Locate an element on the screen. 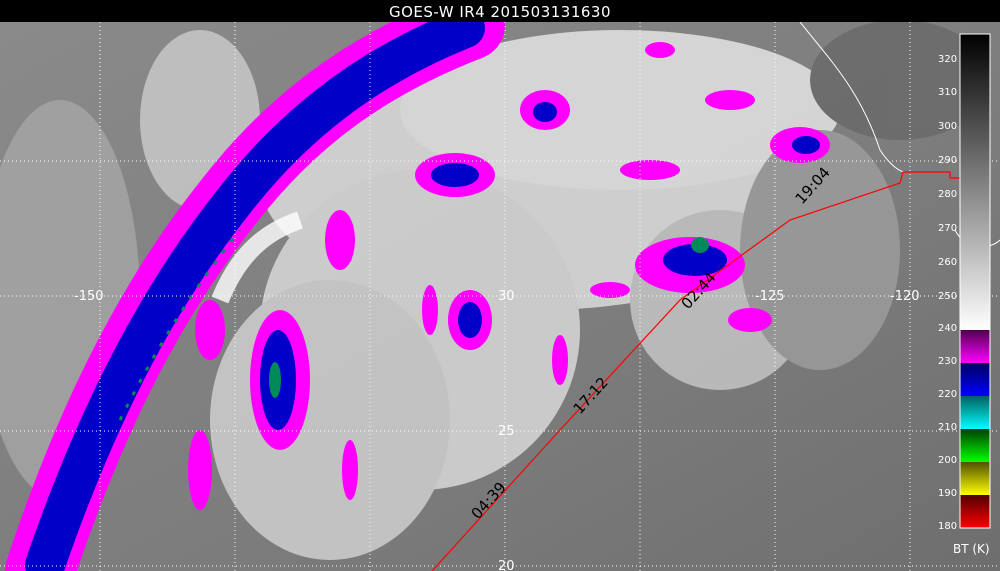 The height and width of the screenshot is (571, 1000). longitude-label: -125 is located at coordinates (770, 296).